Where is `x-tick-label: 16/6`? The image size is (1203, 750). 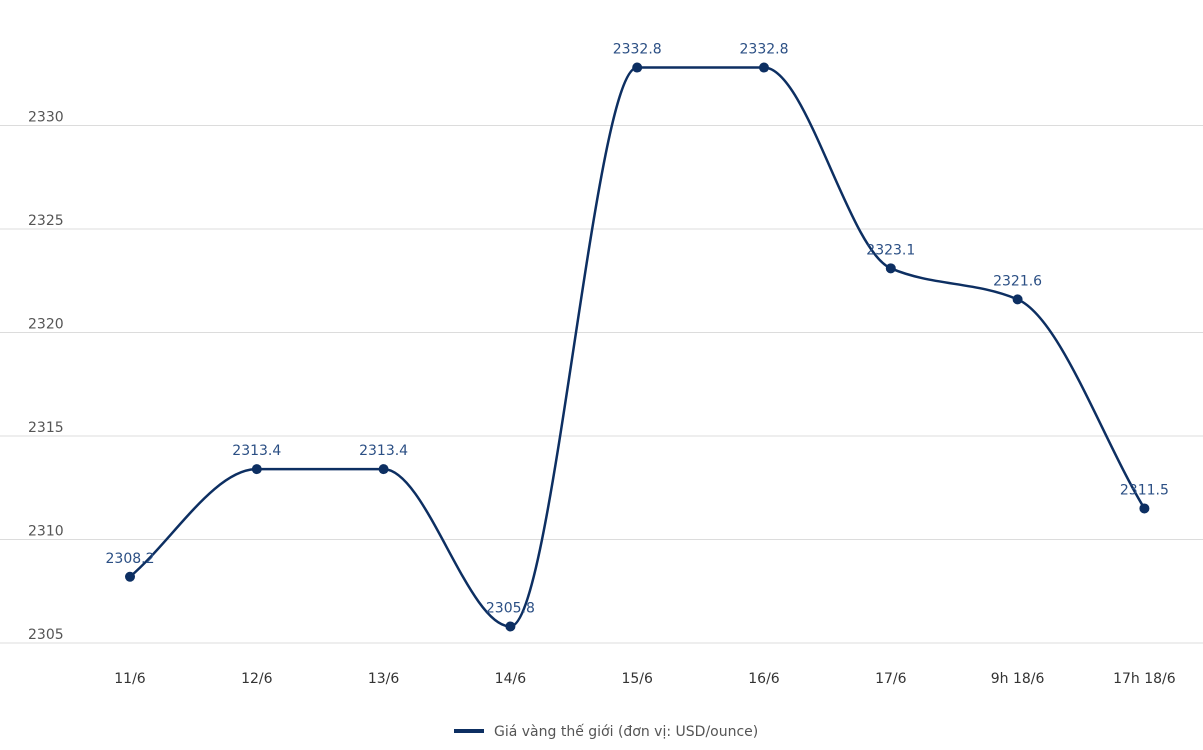 x-tick-label: 16/6 is located at coordinates (764, 679).